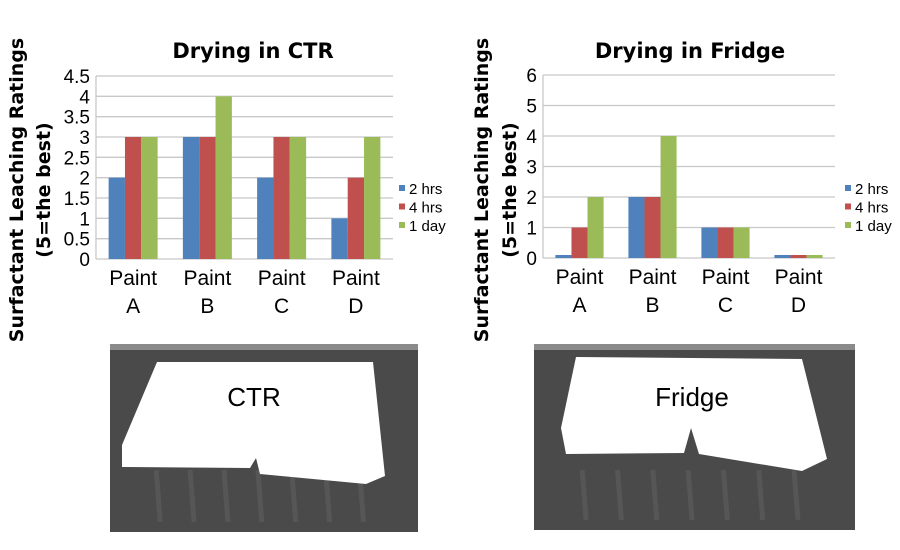  Describe the element at coordinates (531, 107) in the screenshot. I see `y-tick-label: 5` at that location.